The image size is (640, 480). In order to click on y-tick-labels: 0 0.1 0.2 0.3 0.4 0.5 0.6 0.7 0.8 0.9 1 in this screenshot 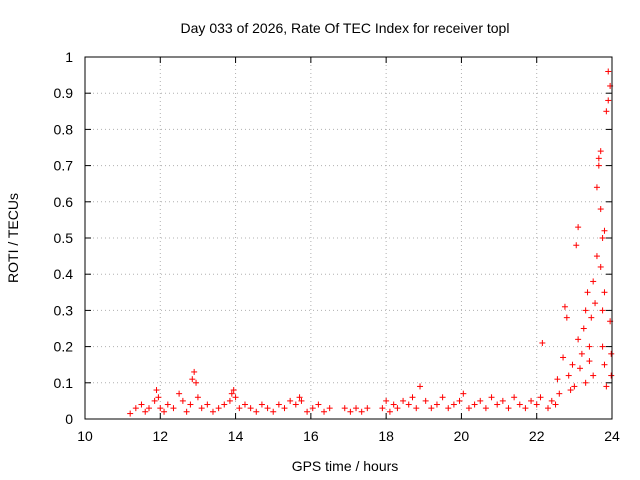, I will do `click(64, 238)`.